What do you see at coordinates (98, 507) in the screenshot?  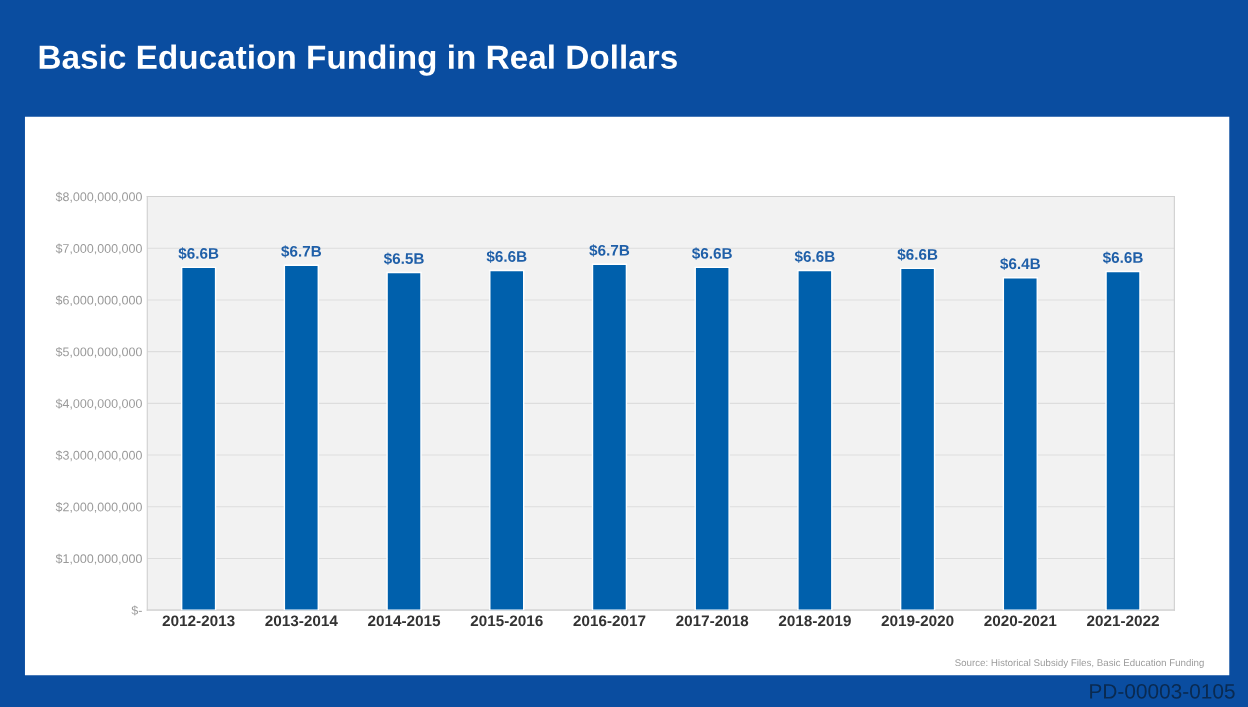 I see `y-tick-label: $2,000,000,000` at bounding box center [98, 507].